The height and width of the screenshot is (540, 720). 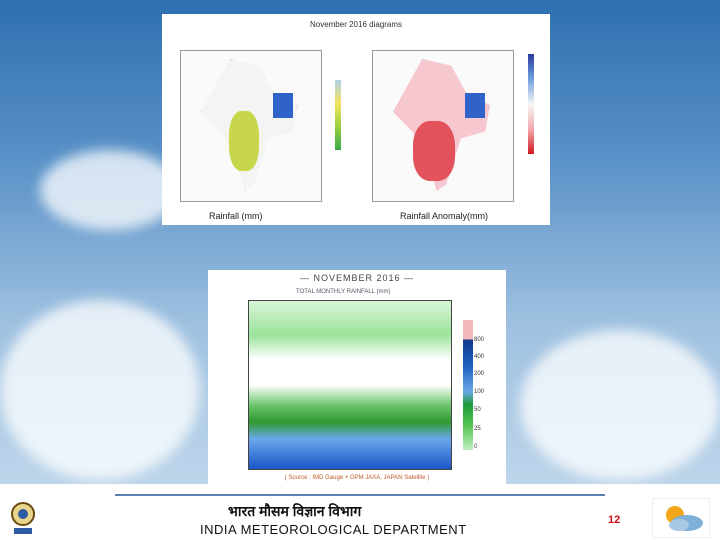 I want to click on dept-name-english: INDIA METEOROLOGICAL DEPARTMENT, so click(x=333, y=529).